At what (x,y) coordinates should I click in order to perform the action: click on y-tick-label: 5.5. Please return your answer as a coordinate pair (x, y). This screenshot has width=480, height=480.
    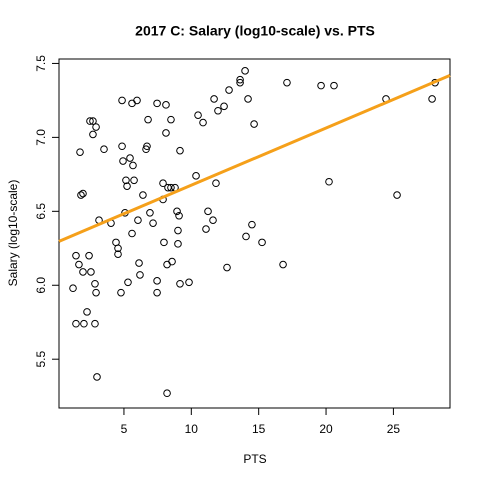
    Looking at the image, I should click on (41, 359).